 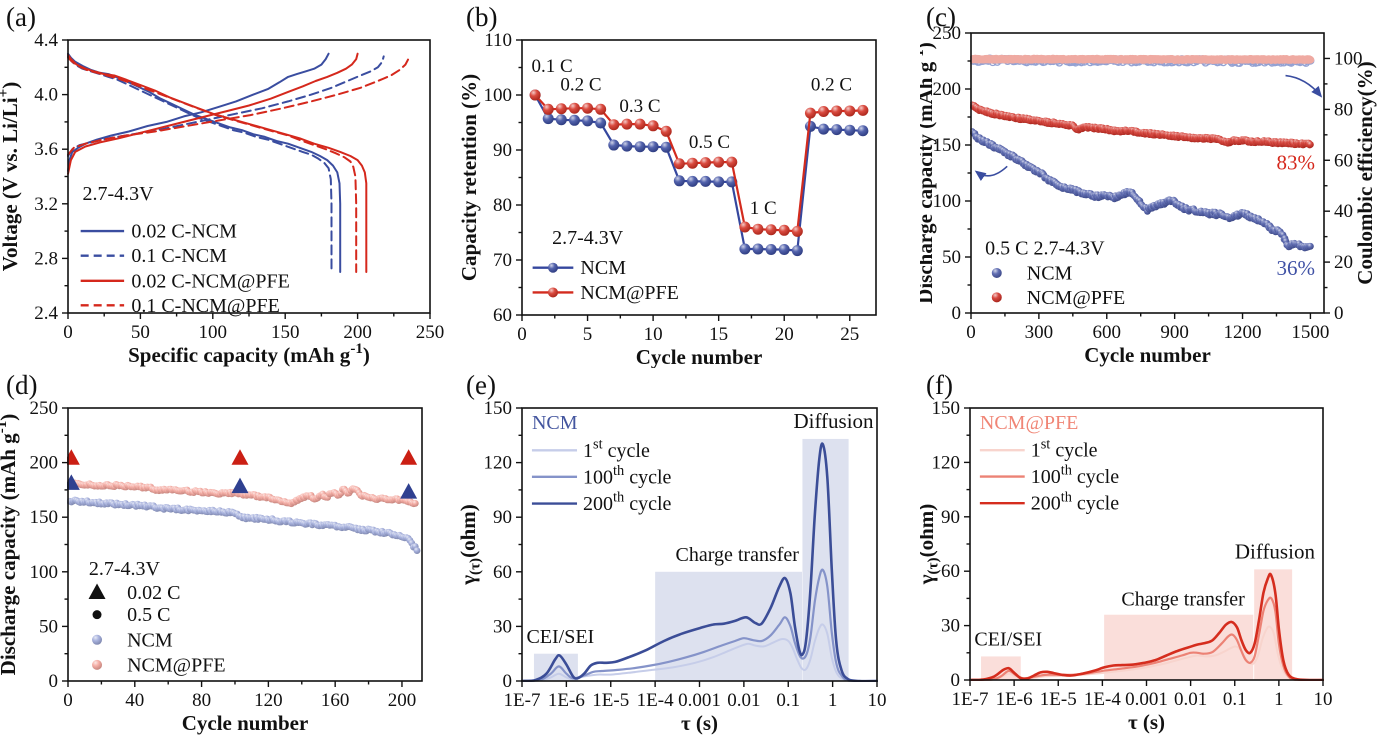 What do you see at coordinates (610, 700) in the screenshot?
I see `svg-text: 1E-5` at bounding box center [610, 700].